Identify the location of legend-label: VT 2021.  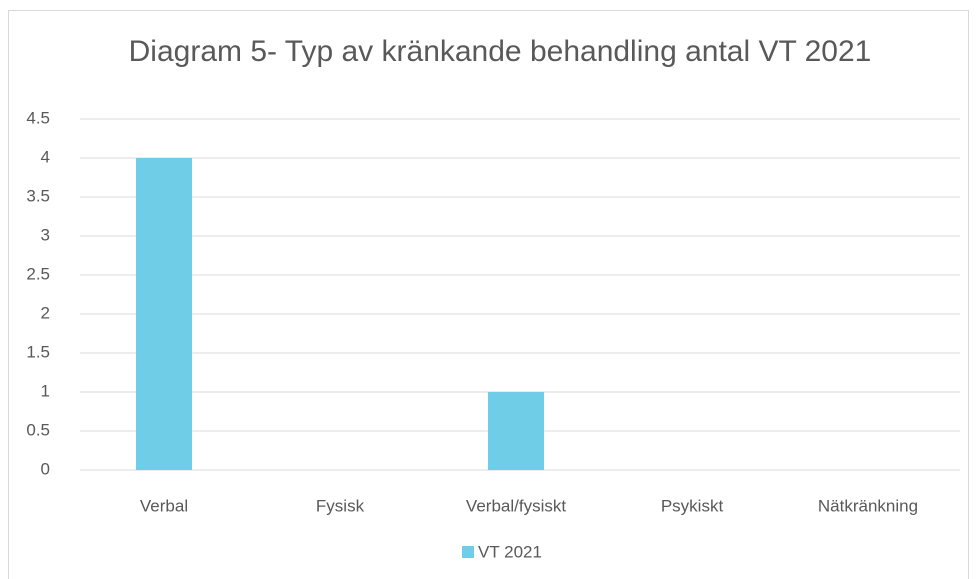
(510, 551).